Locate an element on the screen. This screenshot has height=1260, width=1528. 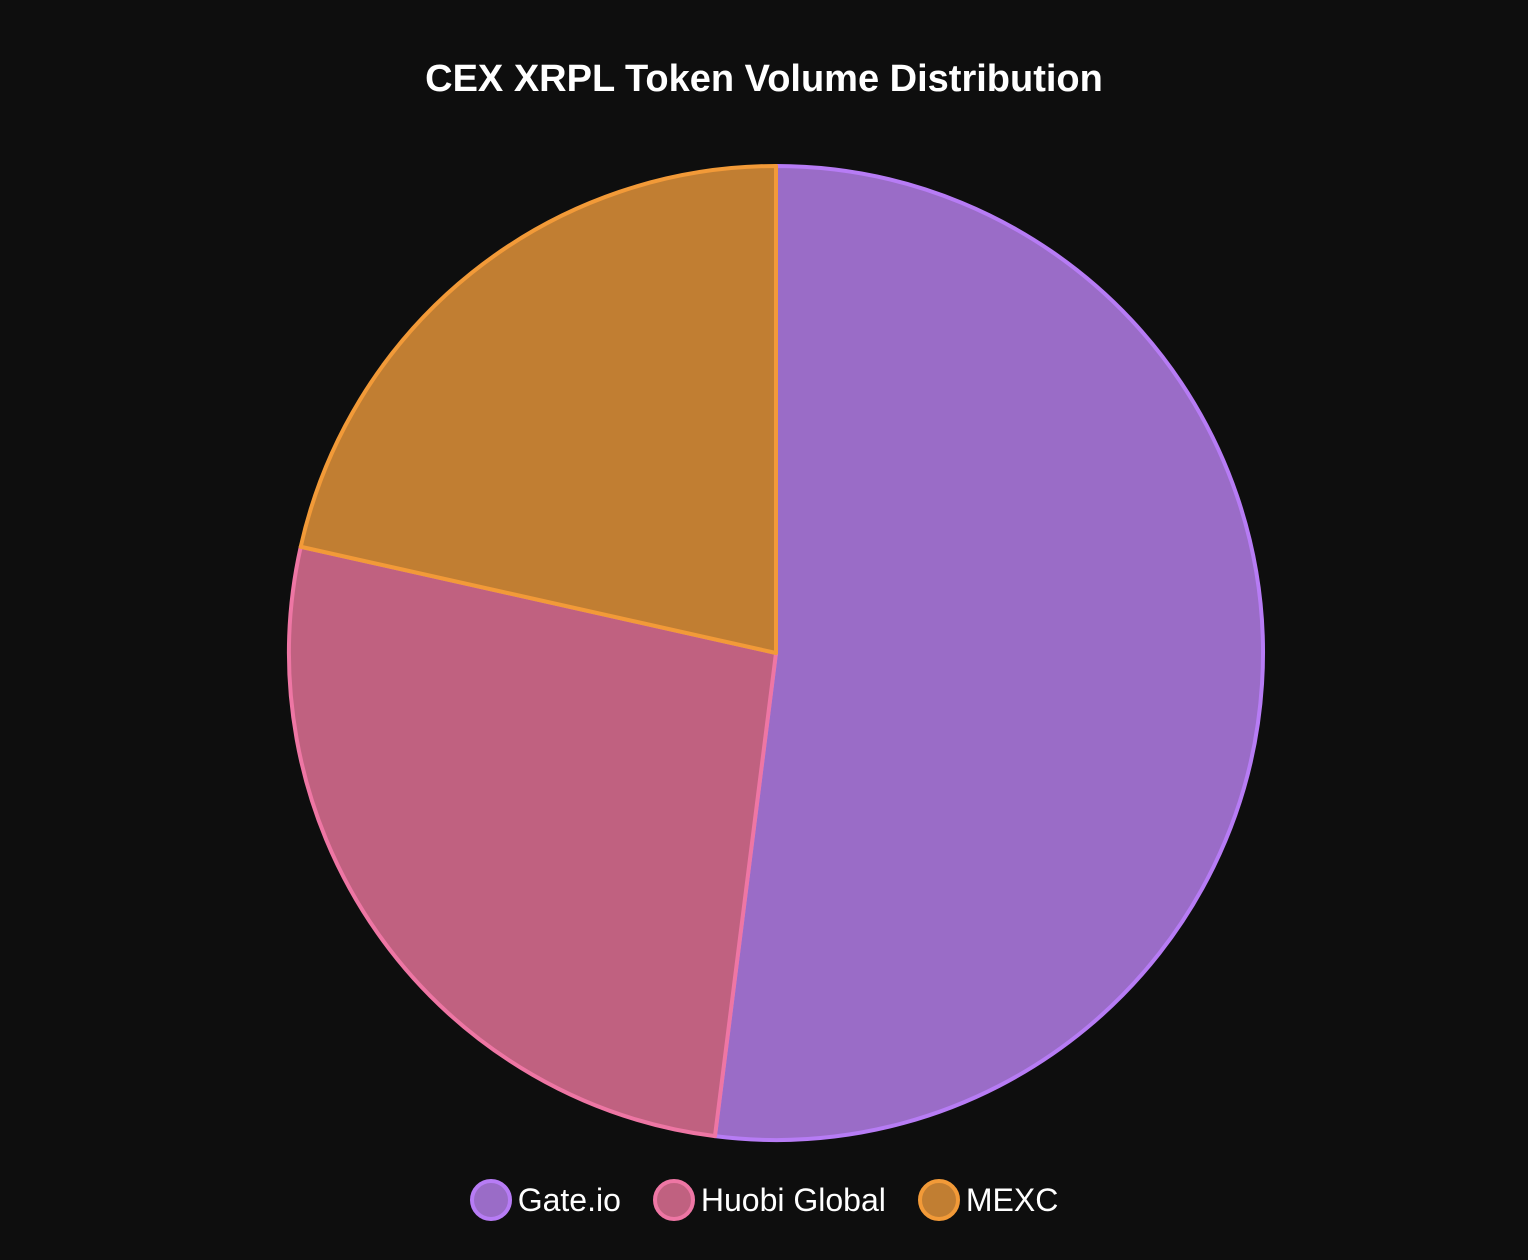
legend-label: Huobi Global is located at coordinates (793, 1200).